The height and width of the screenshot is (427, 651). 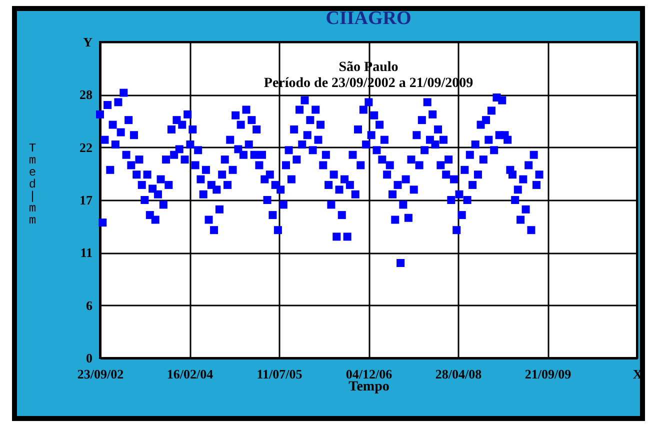 What do you see at coordinates (86, 94) in the screenshot?
I see `y-tick-label: 28` at bounding box center [86, 94].